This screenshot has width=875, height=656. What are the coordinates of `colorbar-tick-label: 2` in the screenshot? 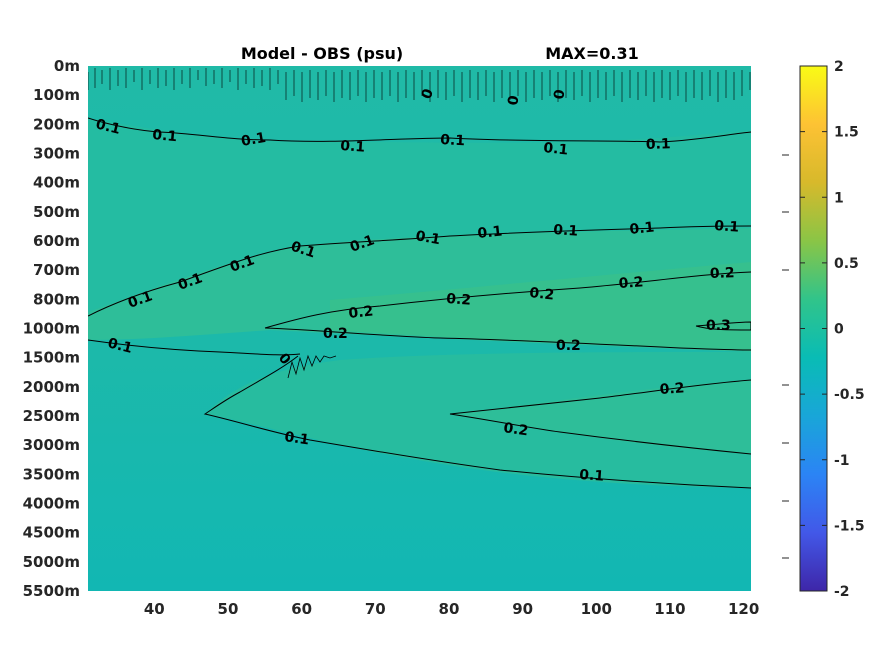 It's located at (839, 67).